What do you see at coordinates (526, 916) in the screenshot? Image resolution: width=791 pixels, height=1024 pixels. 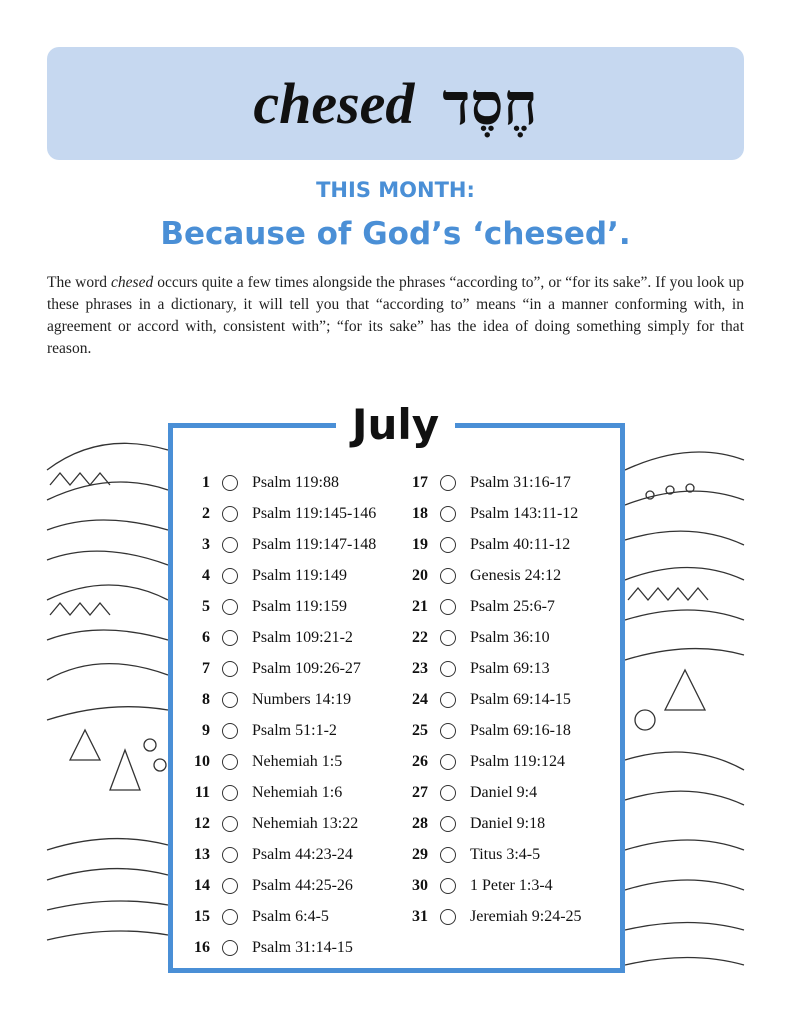 I see `scripture-ref: Jeremiah 9:24-25` at bounding box center [526, 916].